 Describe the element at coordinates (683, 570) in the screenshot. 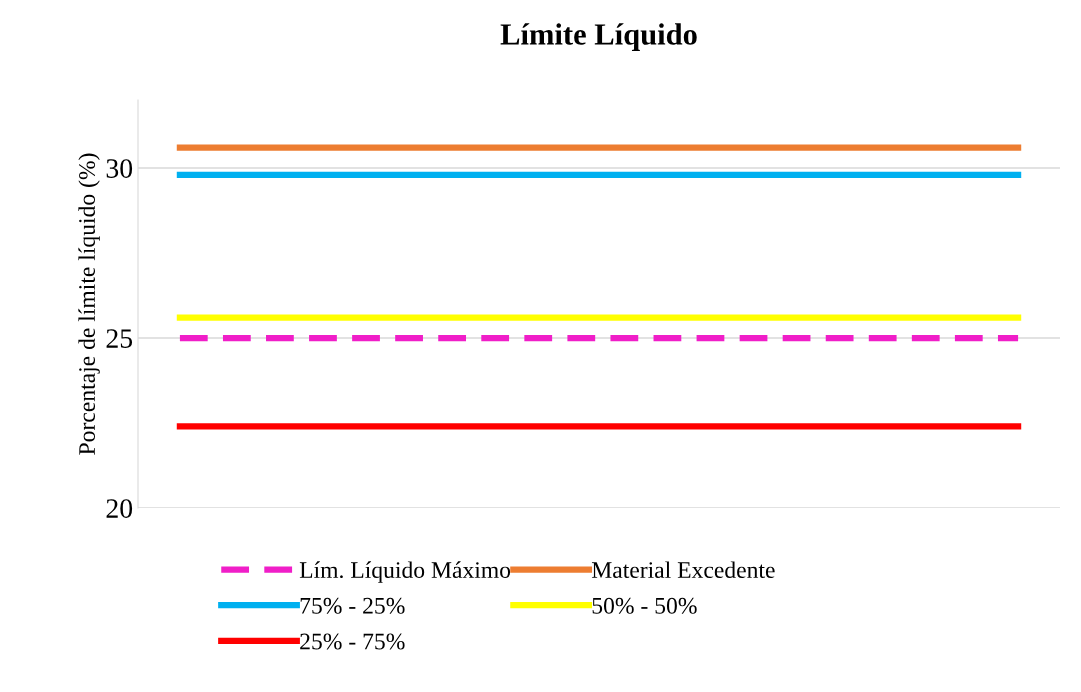

I see `legend-label: Material Excedente` at that location.